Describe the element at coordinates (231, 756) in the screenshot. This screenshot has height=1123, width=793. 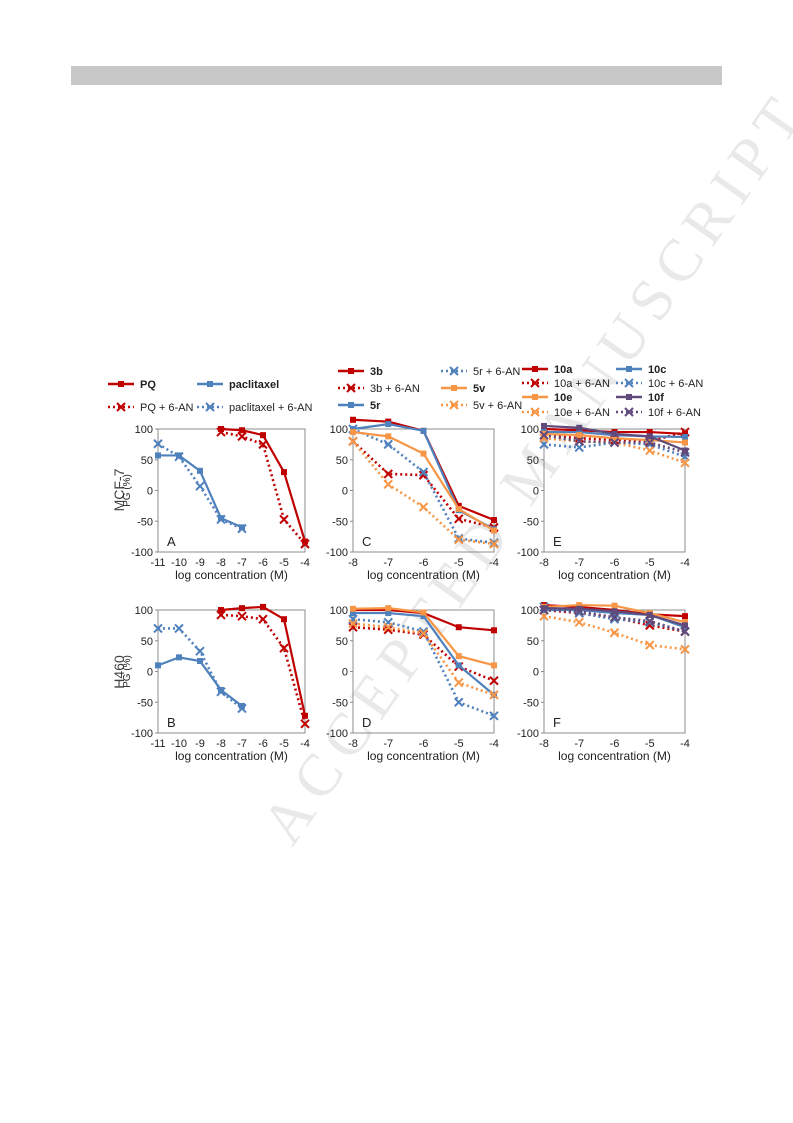
I see `x-axis-label: log concentration (M)` at that location.